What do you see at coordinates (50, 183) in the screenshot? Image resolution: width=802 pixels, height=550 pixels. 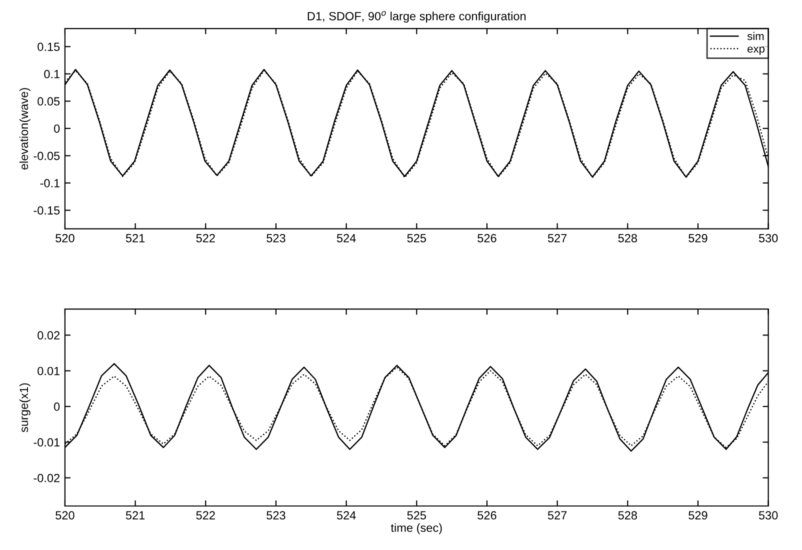 I see `y-tick-label: -0.1` at bounding box center [50, 183].